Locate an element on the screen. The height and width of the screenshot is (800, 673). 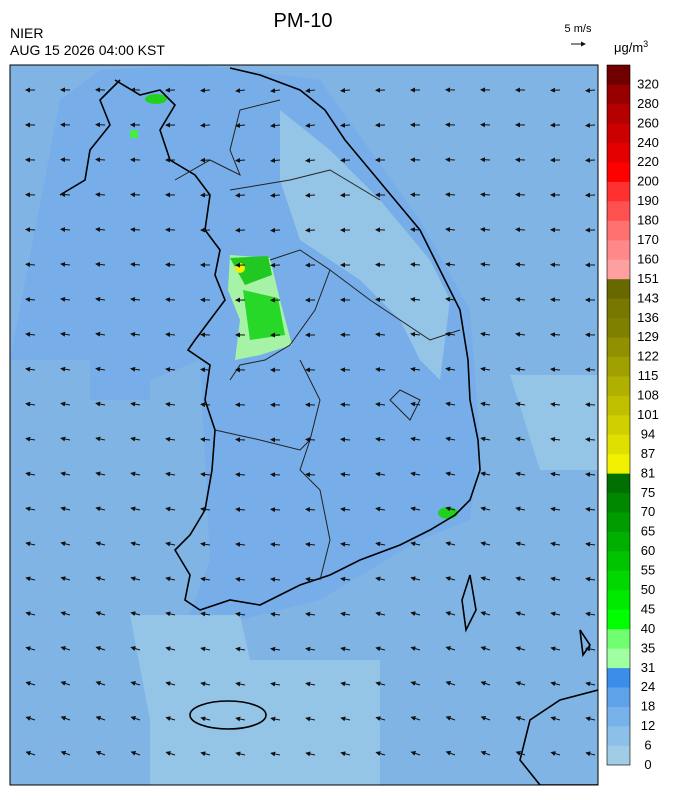
colorbar-label: 60 is located at coordinates (648, 550).